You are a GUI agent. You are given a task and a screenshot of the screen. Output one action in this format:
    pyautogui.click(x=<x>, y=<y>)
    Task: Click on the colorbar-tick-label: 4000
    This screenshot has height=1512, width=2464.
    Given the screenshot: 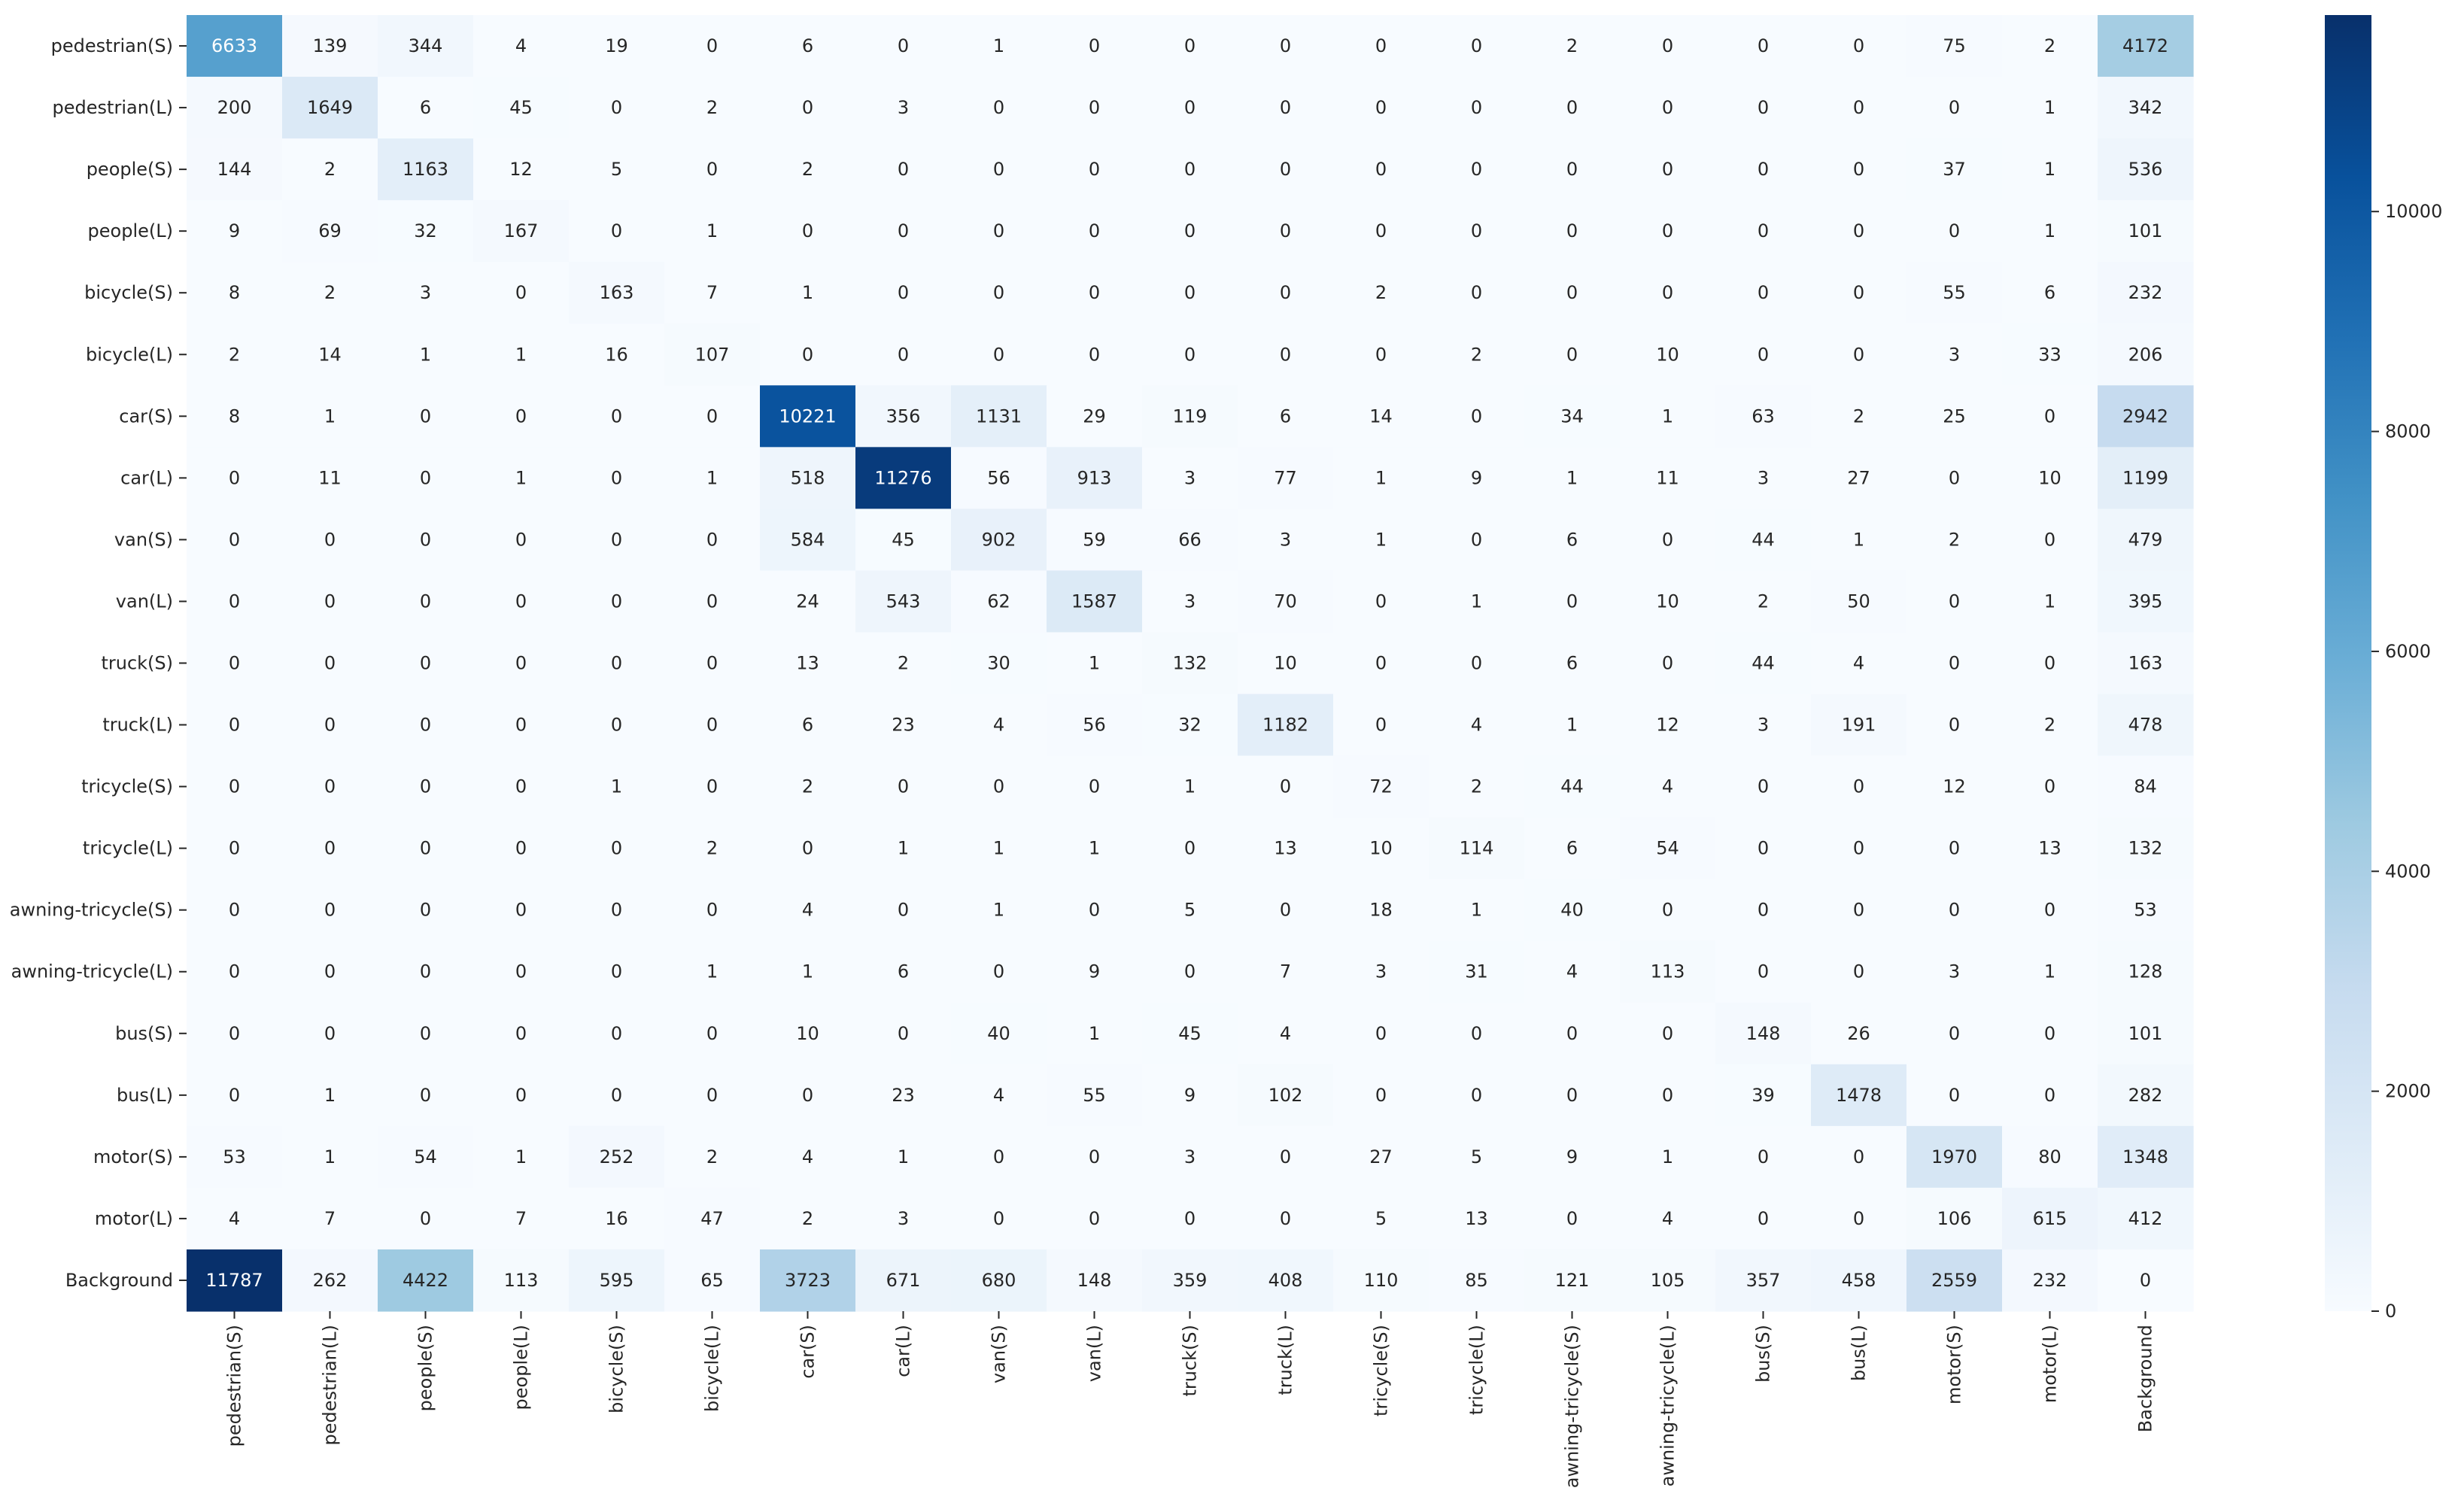 What is the action you would take?
    pyautogui.click(x=2408, y=871)
    